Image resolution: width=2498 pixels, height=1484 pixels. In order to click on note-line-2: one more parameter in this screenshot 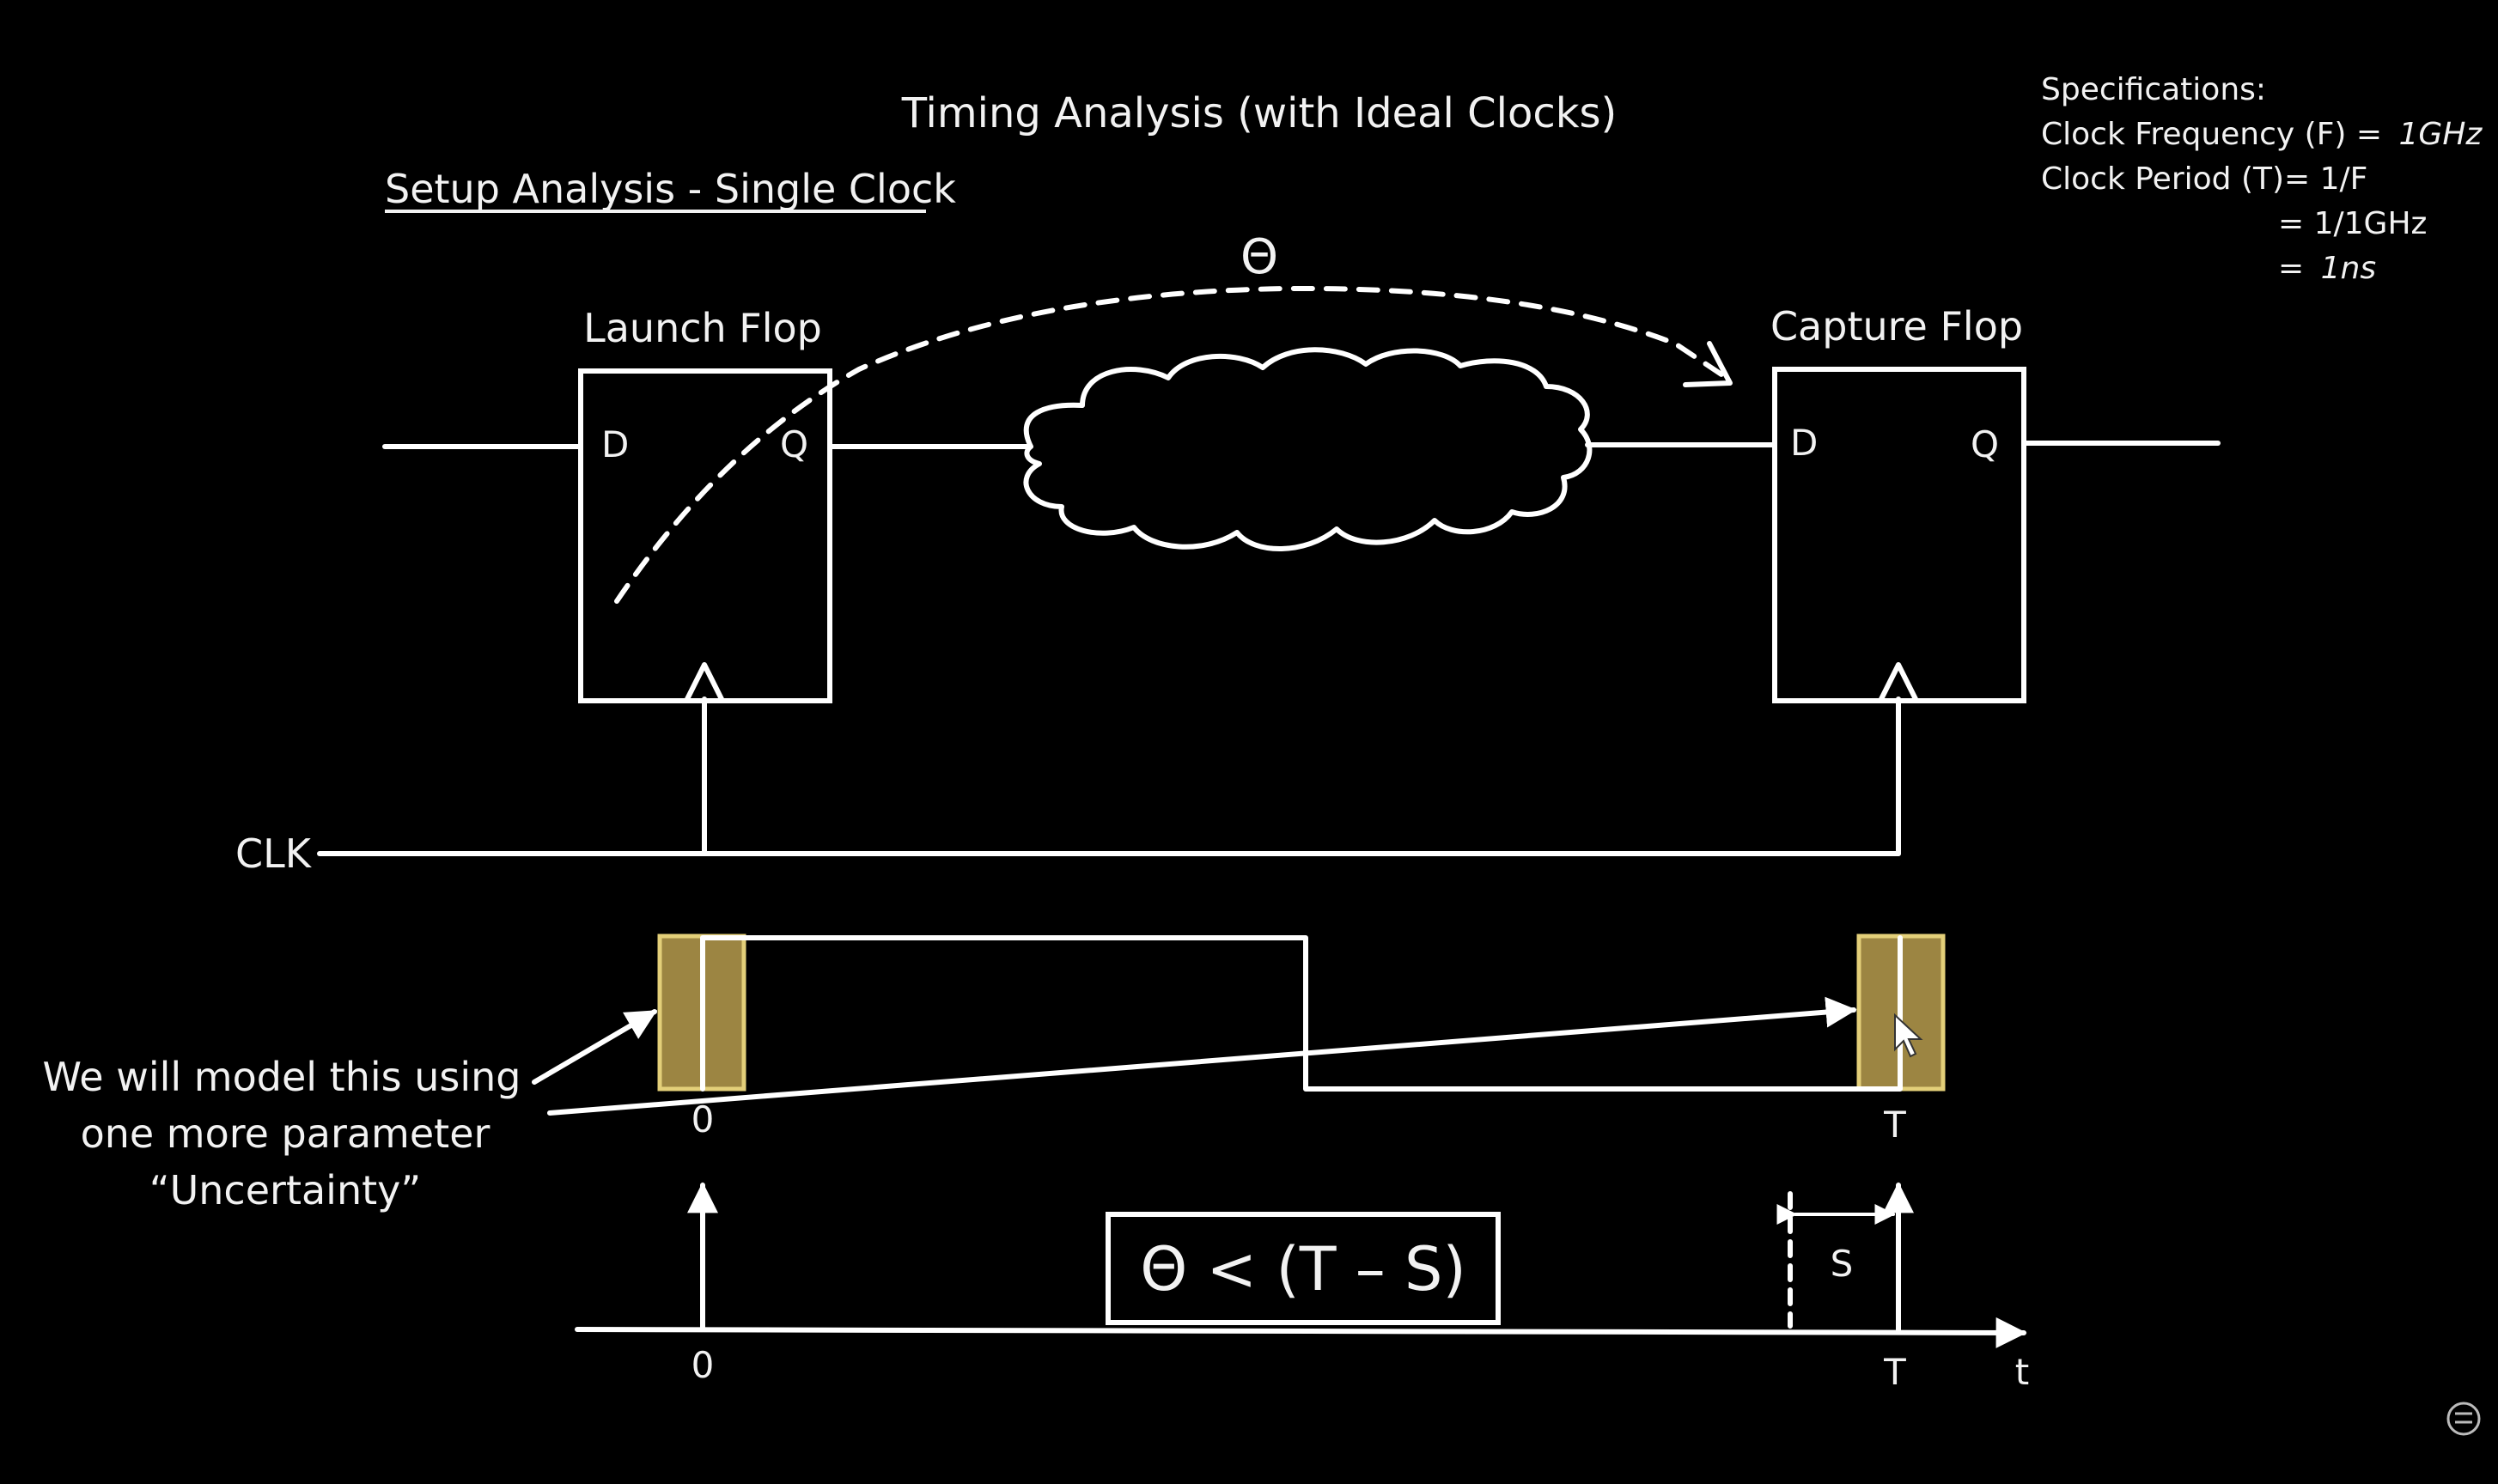, I will do `click(285, 1133)`.